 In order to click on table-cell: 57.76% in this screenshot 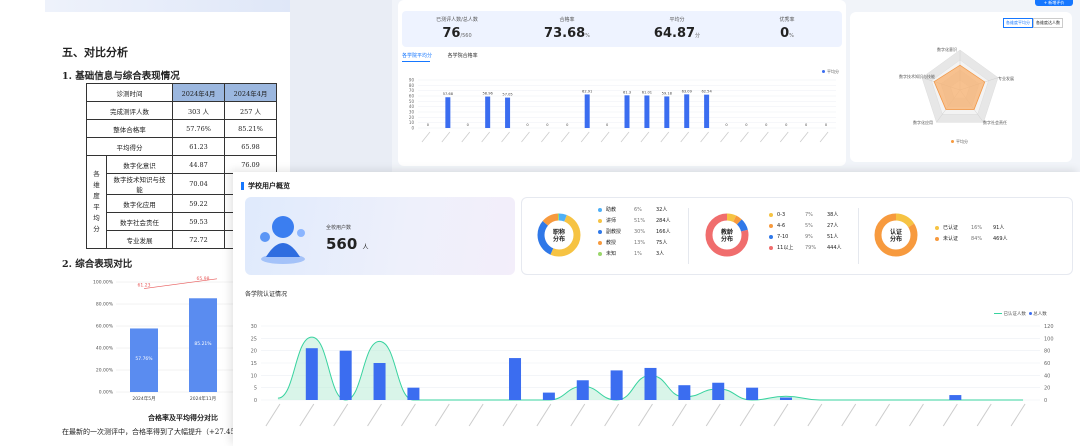, I will do `click(198, 128)`.